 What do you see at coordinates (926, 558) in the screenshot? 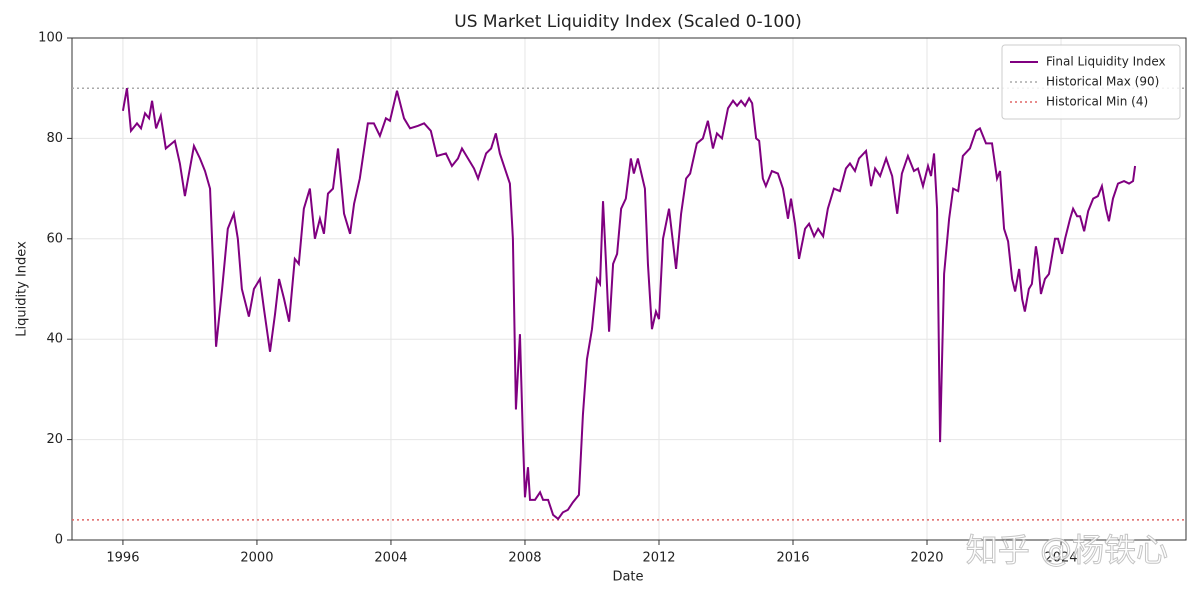
I see `x-tick-label: 2020` at bounding box center [926, 558].